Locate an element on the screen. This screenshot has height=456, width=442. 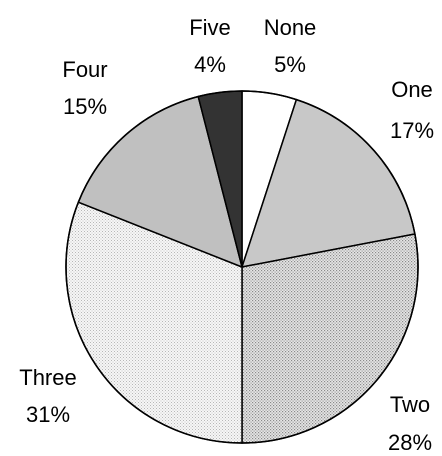
slice-label-none: None is located at coordinates (290, 27).